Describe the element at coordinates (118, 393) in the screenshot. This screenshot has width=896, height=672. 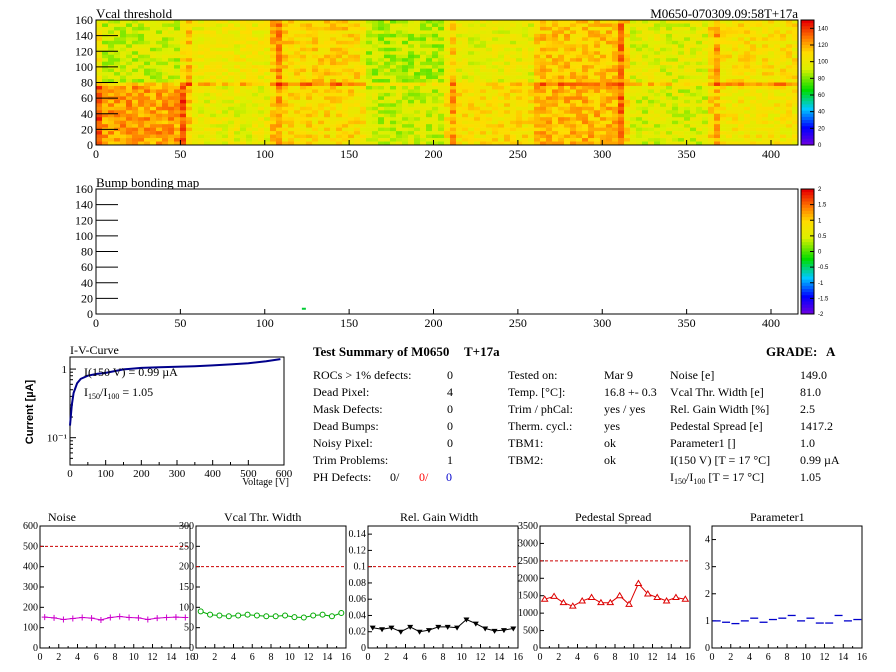
I see `iv-annotation-ratio: I150/I100 = 1.05` at that location.